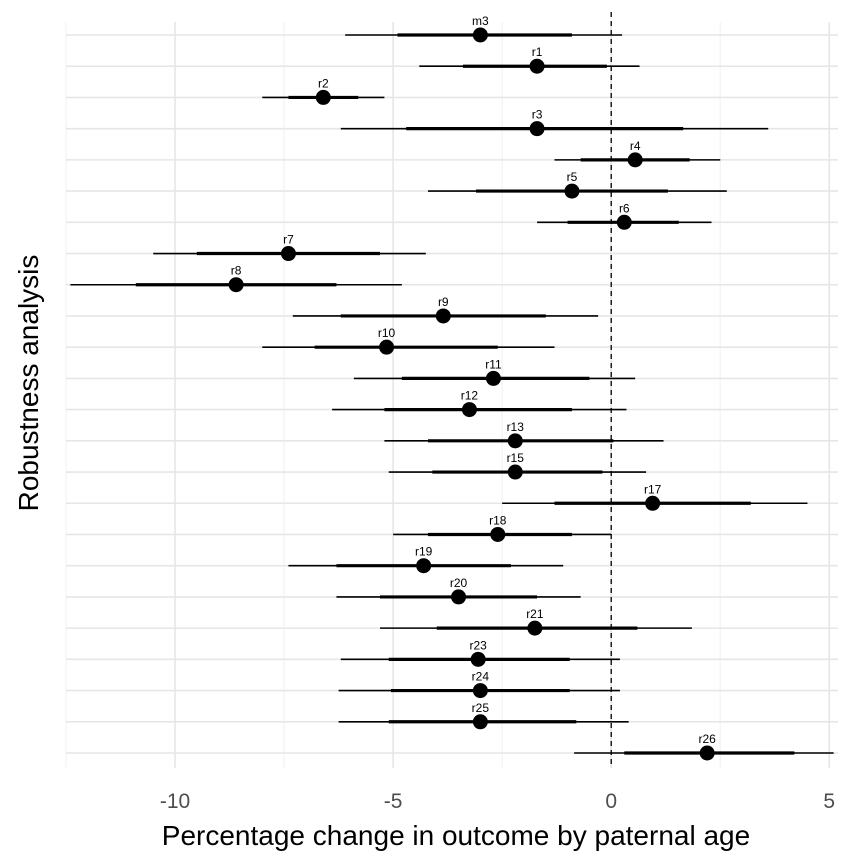  What do you see at coordinates (236, 271) in the screenshot?
I see `point-label-r8: r8` at bounding box center [236, 271].